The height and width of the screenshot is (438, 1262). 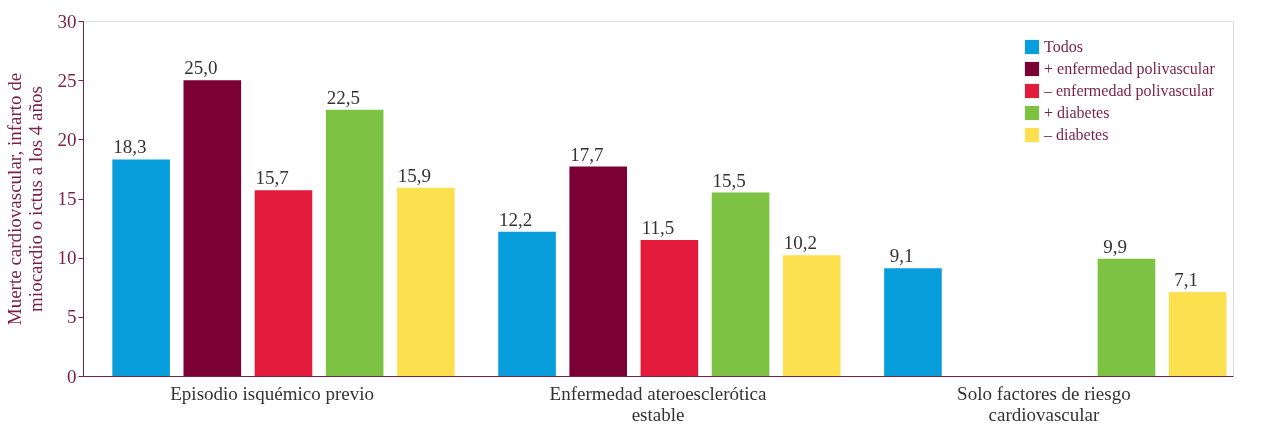 I want to click on data-label: 15,9, so click(x=414, y=175).